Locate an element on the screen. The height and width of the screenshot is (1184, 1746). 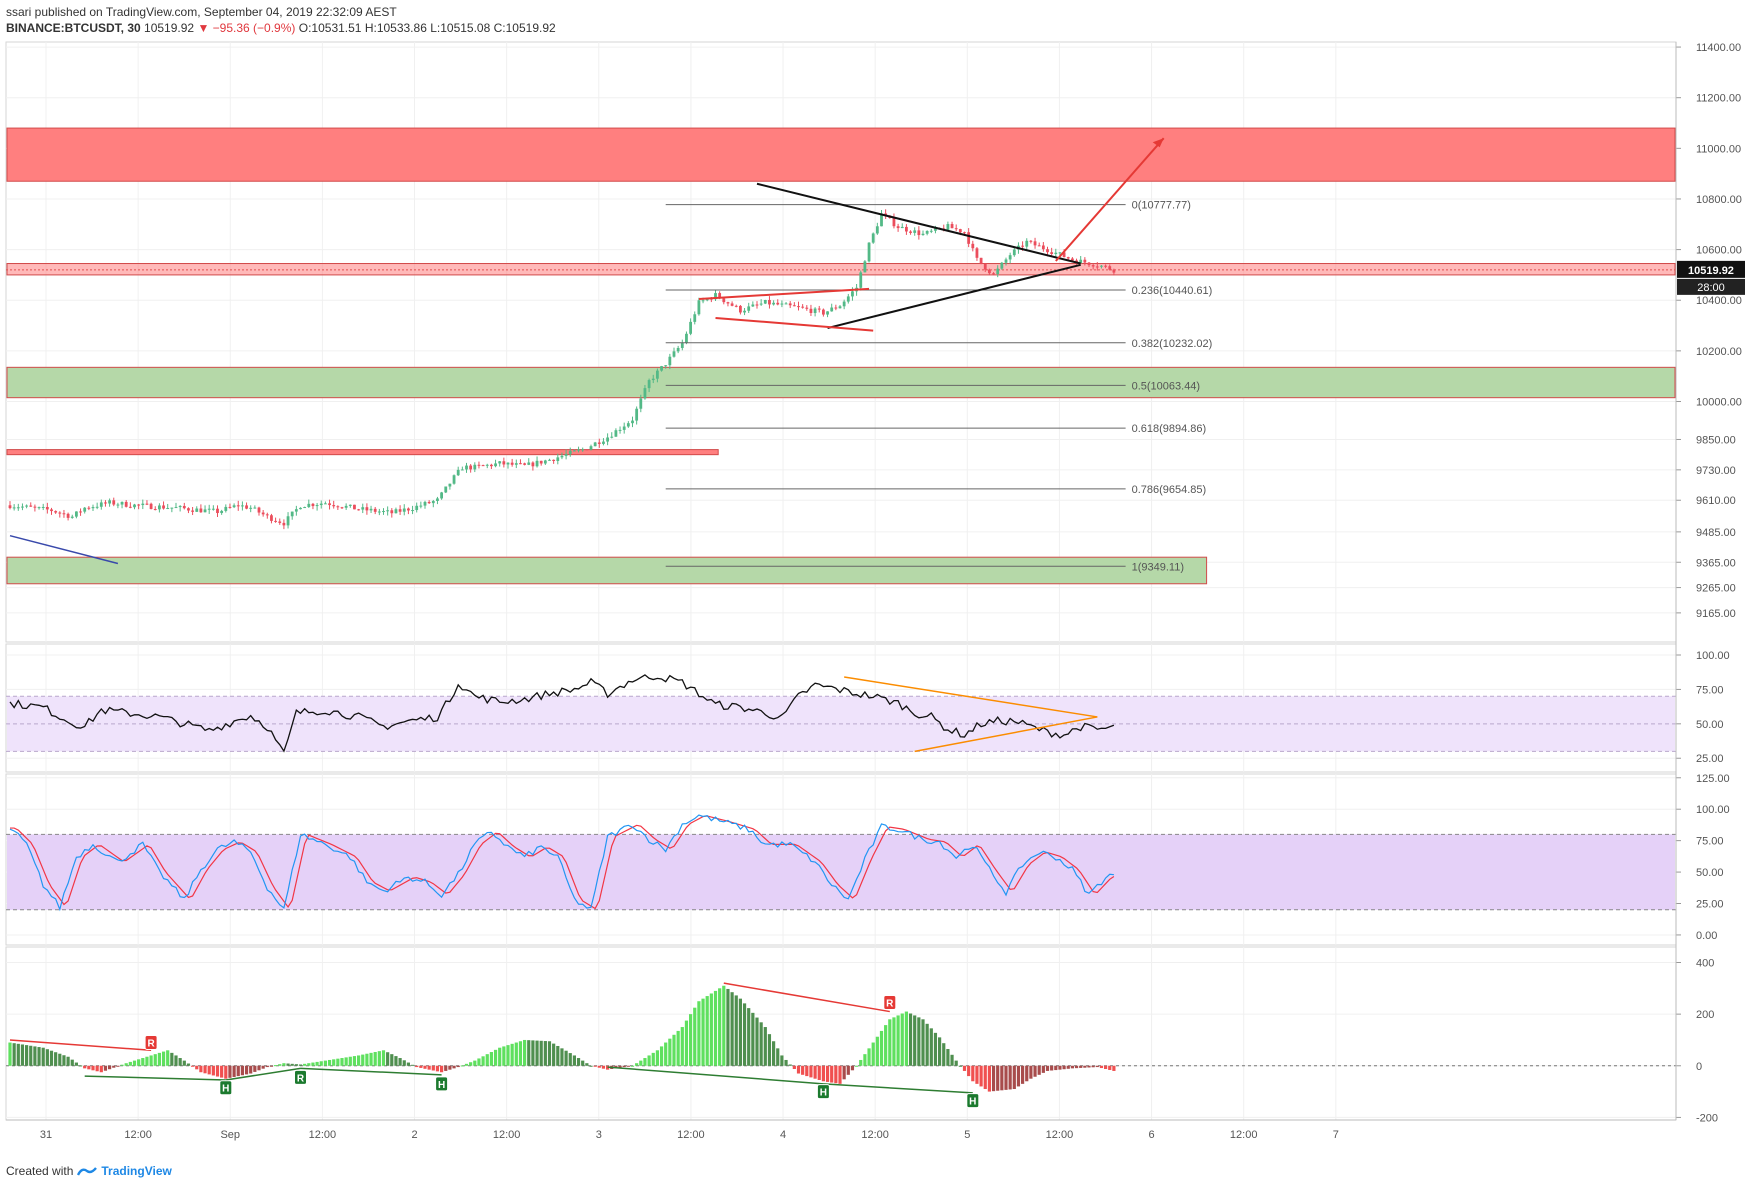
support-zone is located at coordinates (607, 570).